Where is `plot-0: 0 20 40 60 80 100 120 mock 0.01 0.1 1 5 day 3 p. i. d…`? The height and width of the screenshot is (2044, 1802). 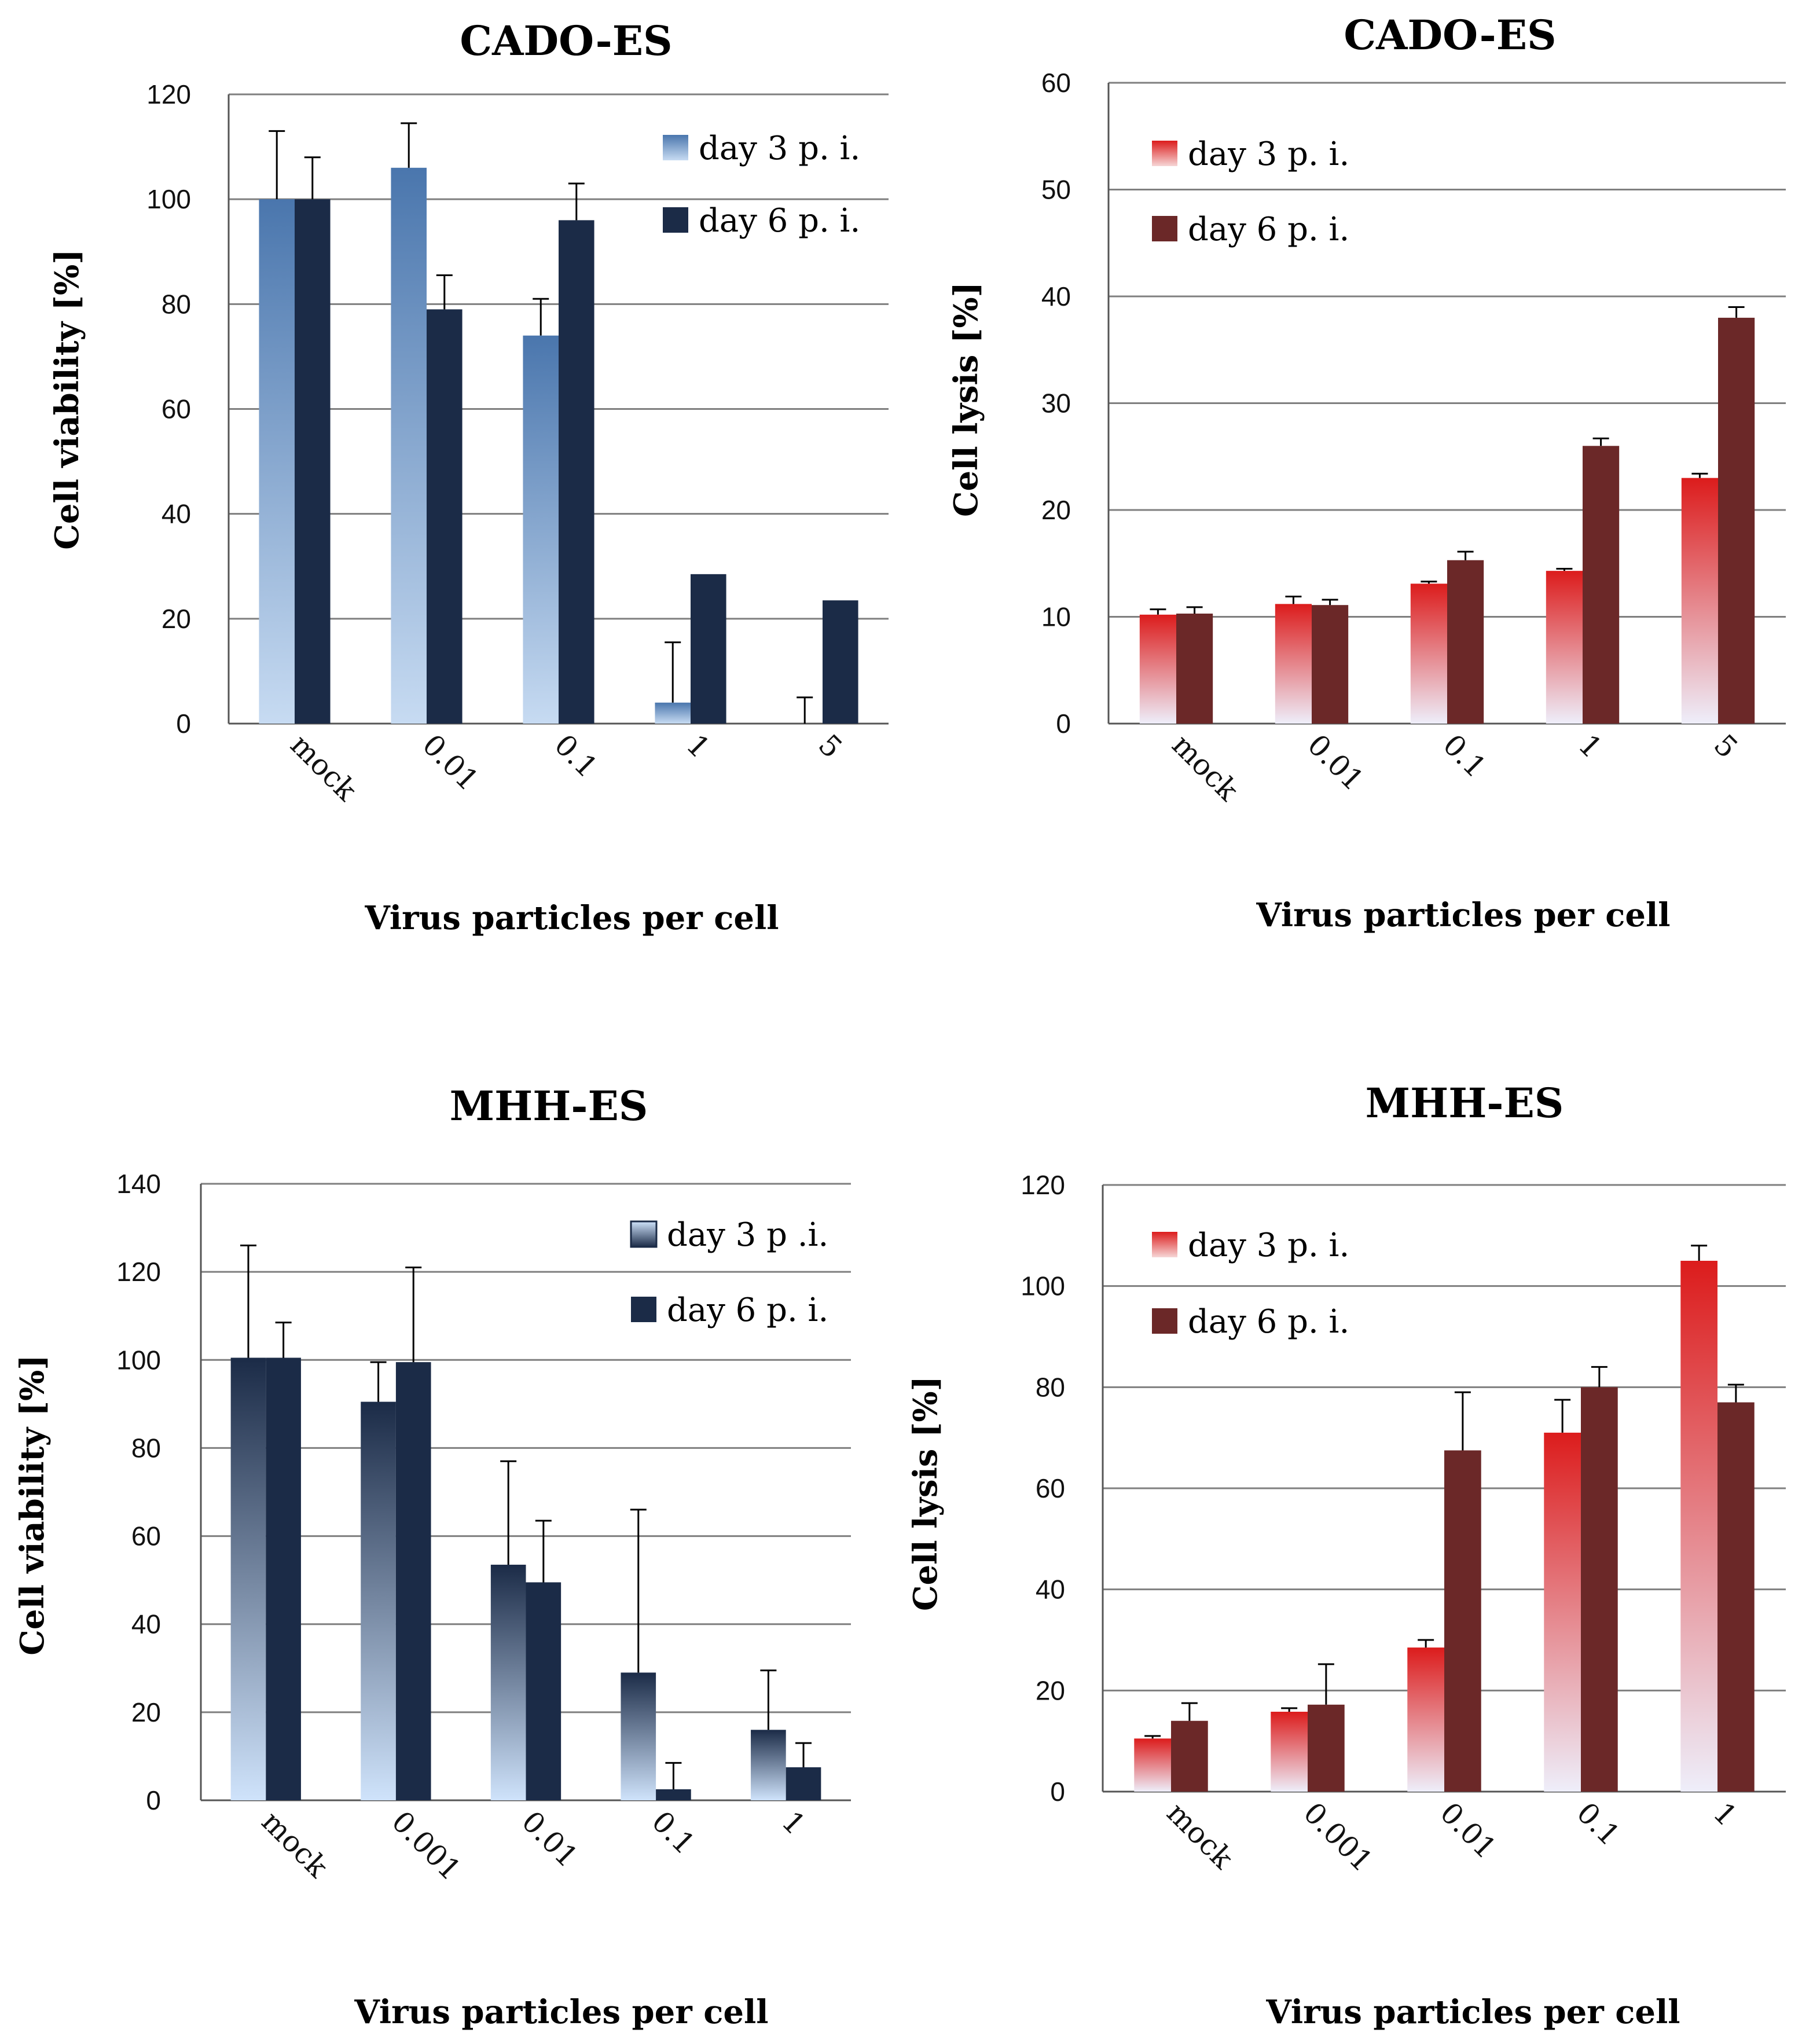 plot-0: 0 20 40 60 80 100 120 mock 0.01 0.1 1 5 day 3 p. i. d… is located at coordinates (517, 443).